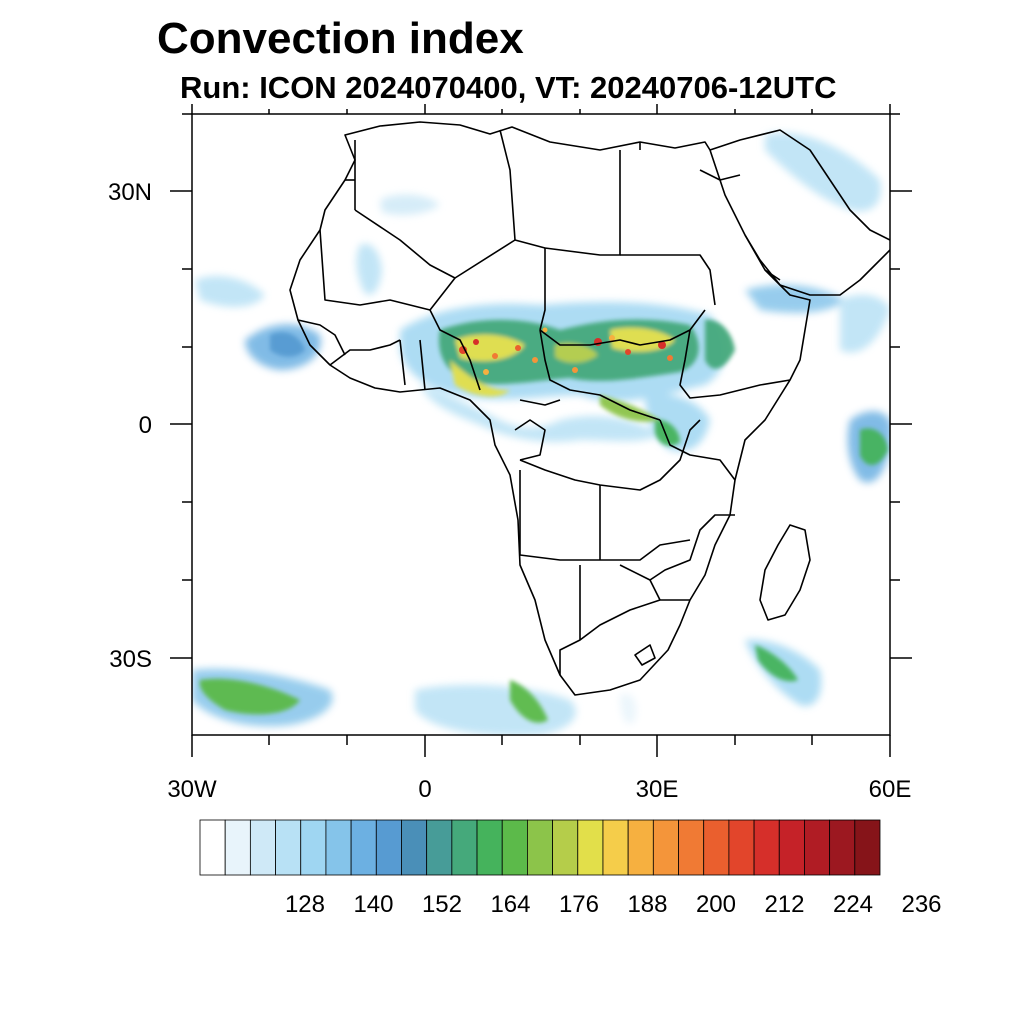 This screenshot has height=1024, width=1024. I want to click on lat-label-30n: 30N, so click(130, 192).